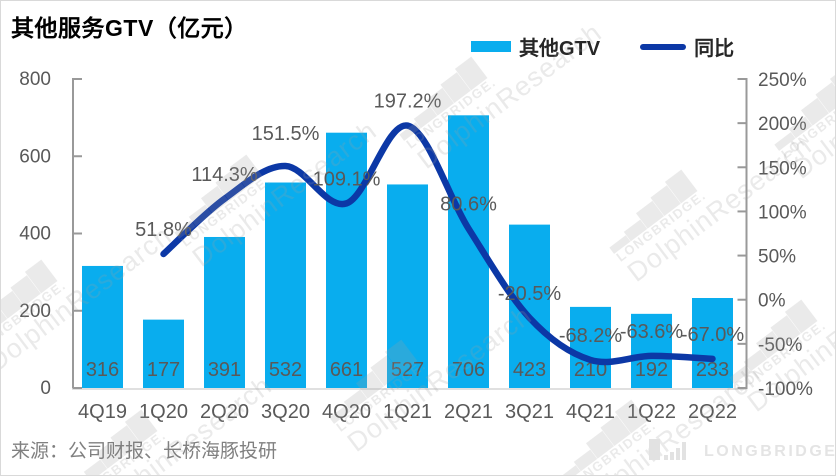 The image size is (836, 476). What do you see at coordinates (777, 257) in the screenshot?
I see `right-tick-label: 50%` at bounding box center [777, 257].